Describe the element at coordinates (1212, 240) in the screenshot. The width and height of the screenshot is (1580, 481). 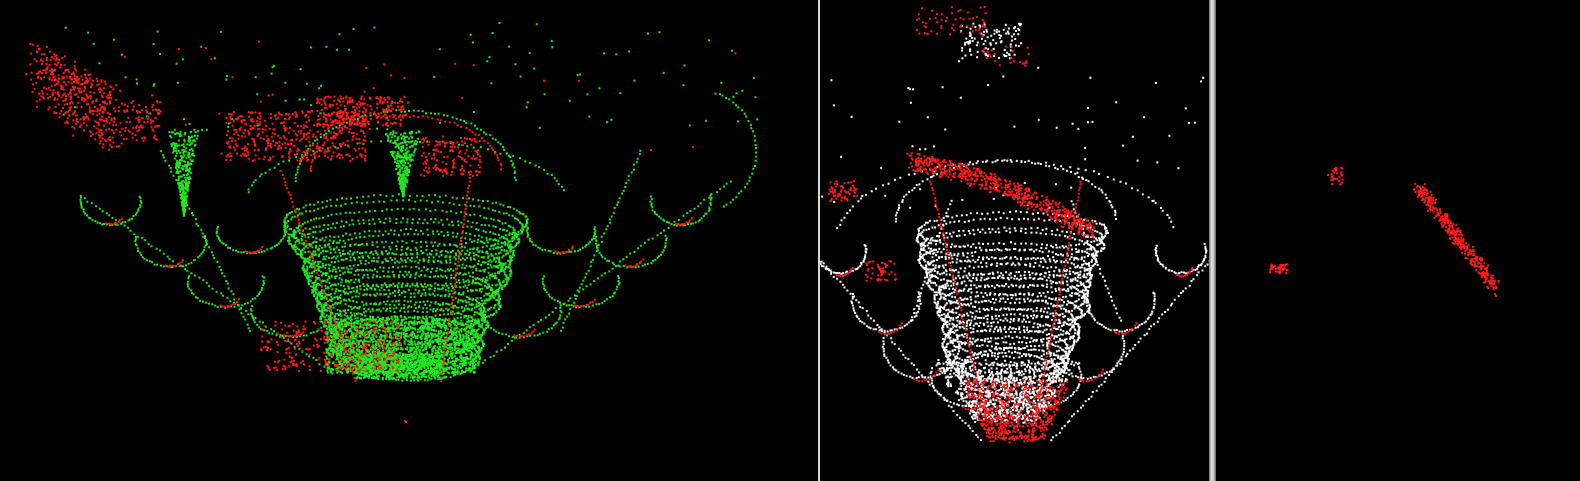
I see `viewport-splitter-handle` at that location.